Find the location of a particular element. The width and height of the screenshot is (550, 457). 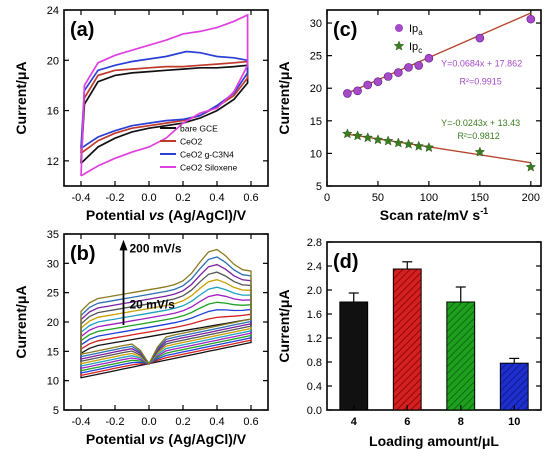

y-tick-label: 35 is located at coordinates (53, 235).